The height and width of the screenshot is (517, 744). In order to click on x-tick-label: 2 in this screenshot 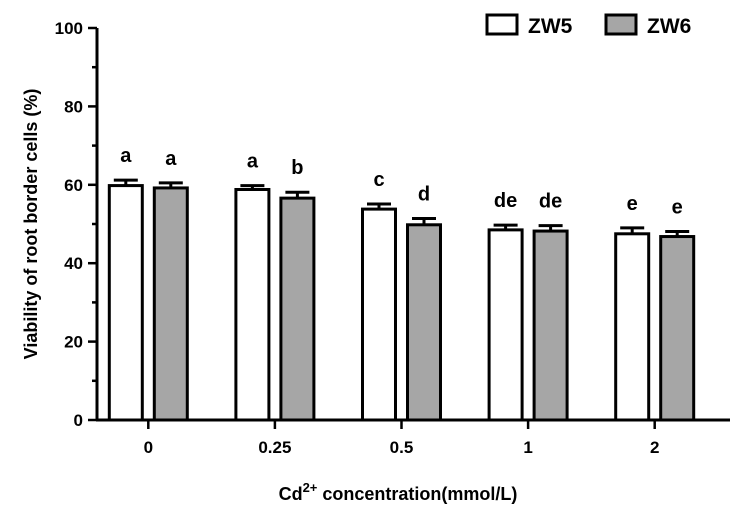, I will do `click(654, 447)`.